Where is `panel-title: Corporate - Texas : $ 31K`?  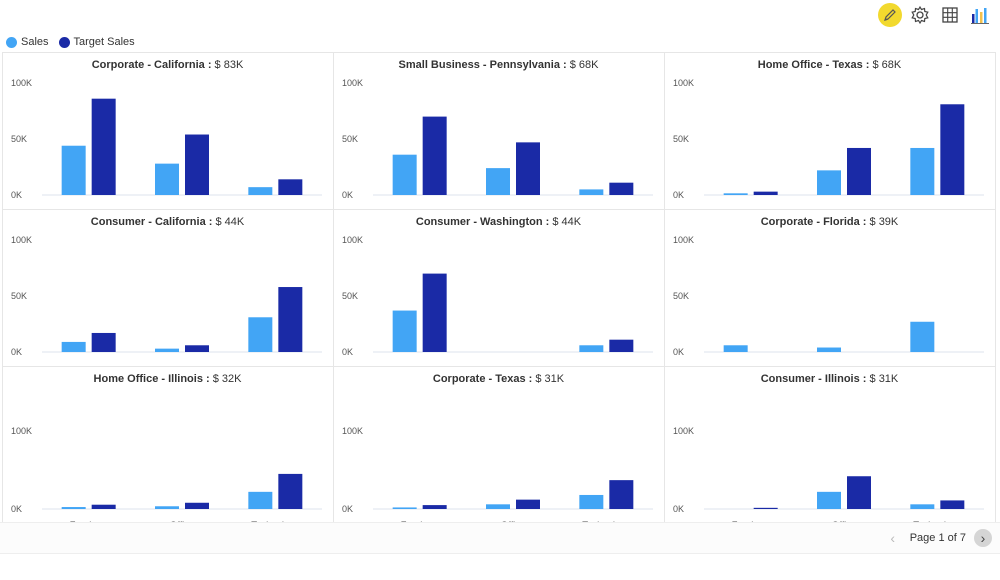 panel-title: Corporate - Texas : $ 31K is located at coordinates (499, 379).